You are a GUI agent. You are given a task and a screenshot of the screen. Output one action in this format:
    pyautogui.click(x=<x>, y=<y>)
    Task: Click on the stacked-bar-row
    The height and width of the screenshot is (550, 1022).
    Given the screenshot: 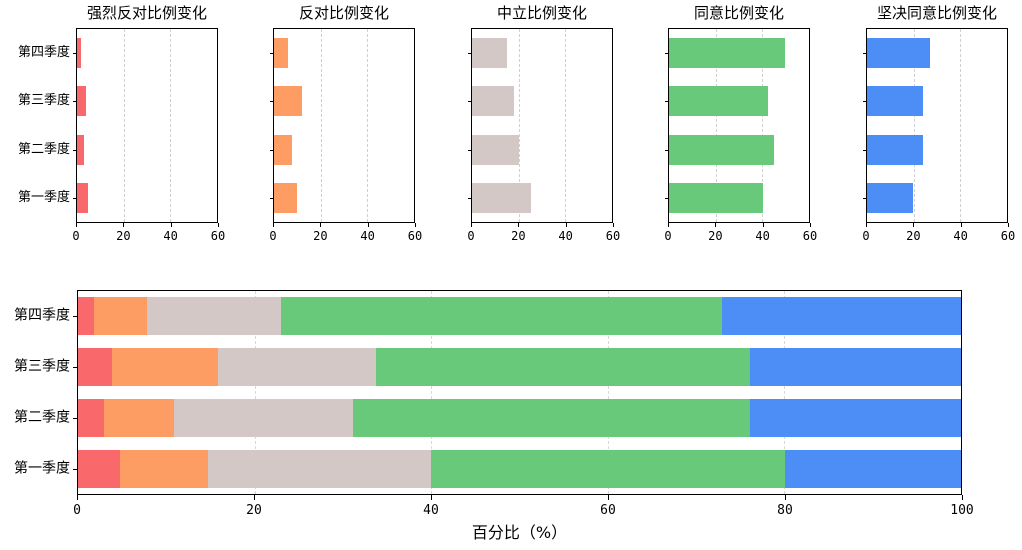 What is the action you would take?
    pyautogui.click(x=519, y=468)
    